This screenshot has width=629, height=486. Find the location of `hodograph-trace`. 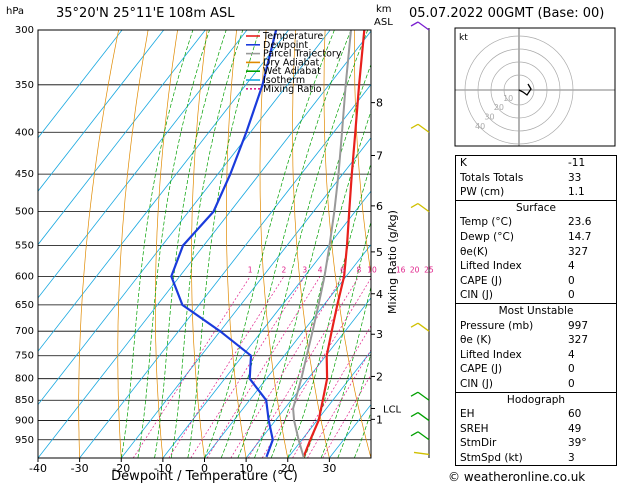

hodograph-trace is located at coordinates (525, 89).